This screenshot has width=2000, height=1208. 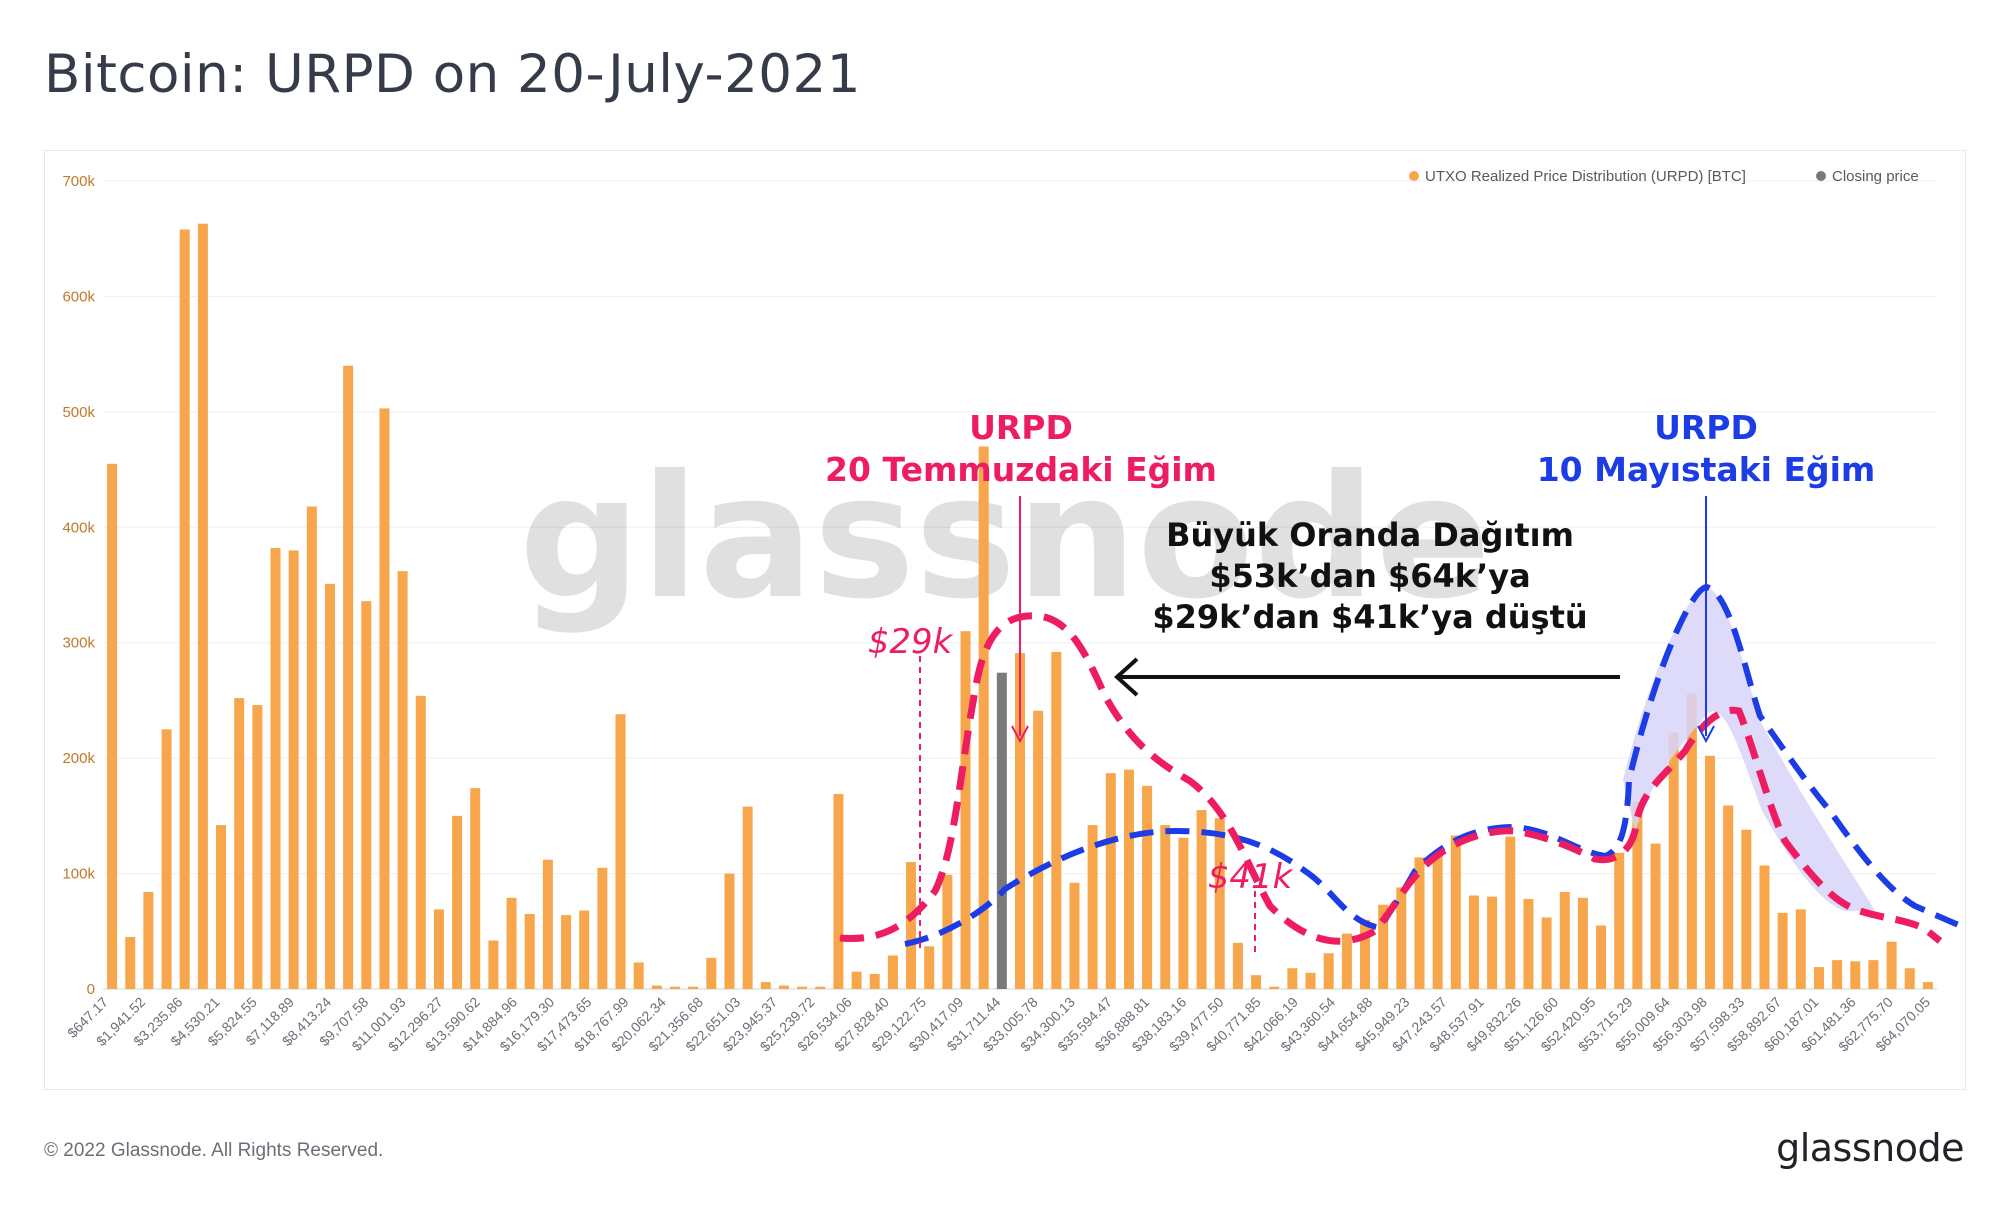 What do you see at coordinates (1821, 176) in the screenshot?
I see `legend-closing-swatch` at bounding box center [1821, 176].